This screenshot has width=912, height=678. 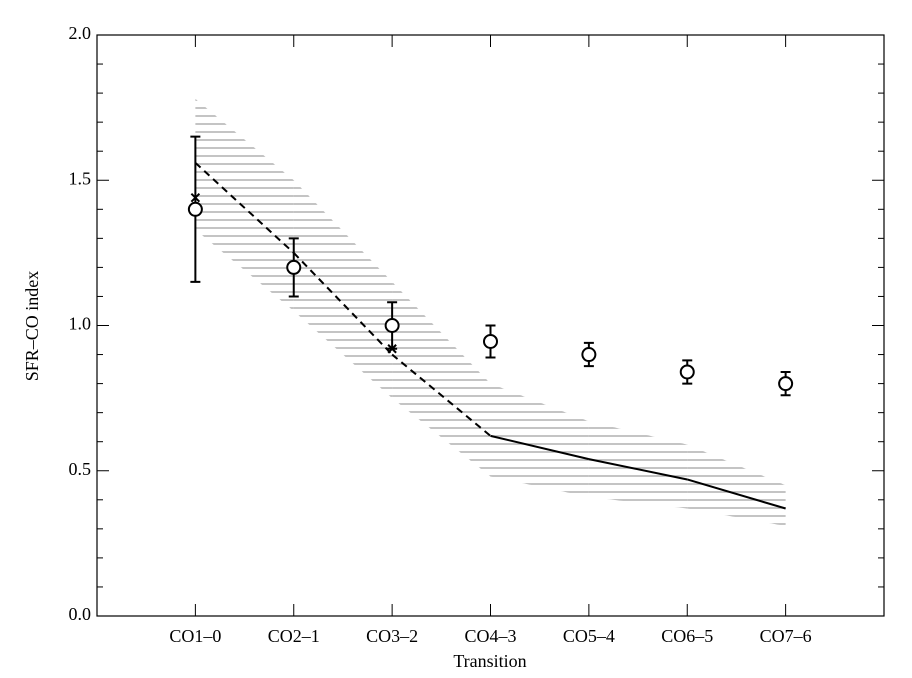 What do you see at coordinates (32, 326) in the screenshot?
I see `y-axis-label: SFR–CO index` at bounding box center [32, 326].